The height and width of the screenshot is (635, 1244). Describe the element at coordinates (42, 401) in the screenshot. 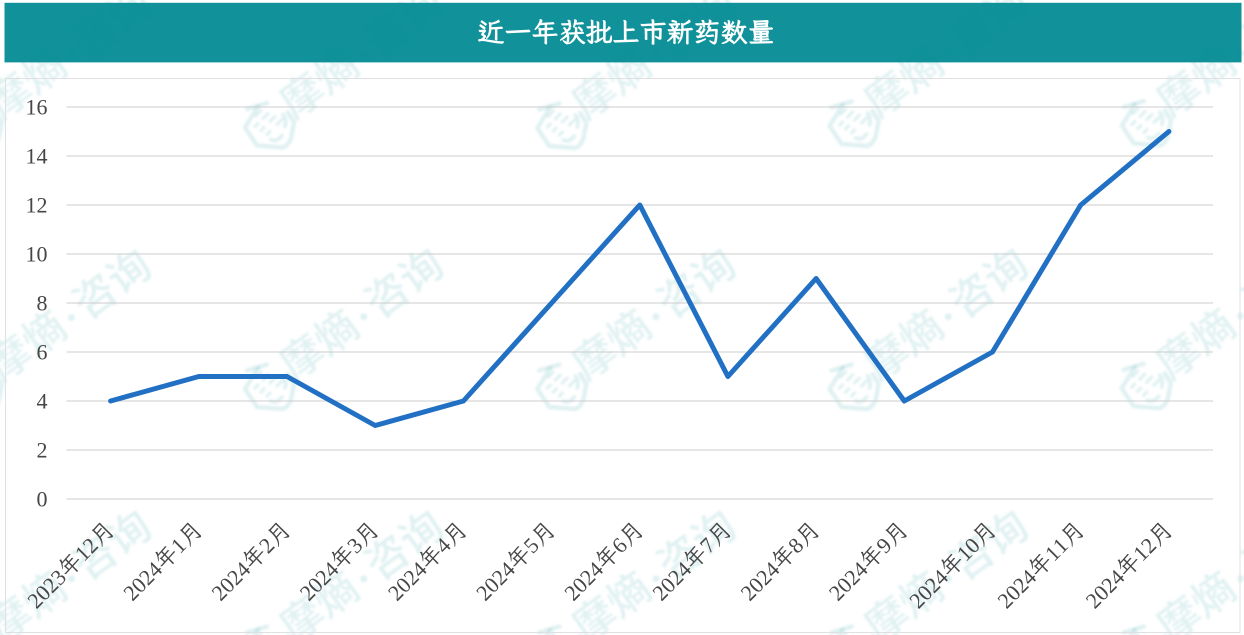

I see `svg-text: 4` at that location.